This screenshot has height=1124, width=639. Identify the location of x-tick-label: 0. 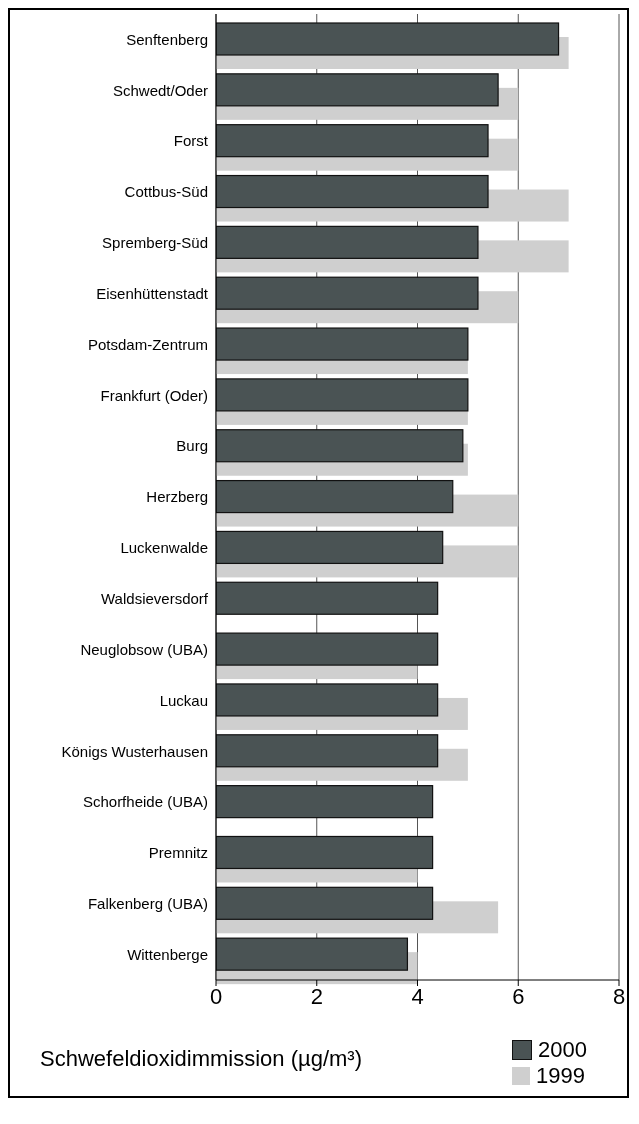
(216, 996).